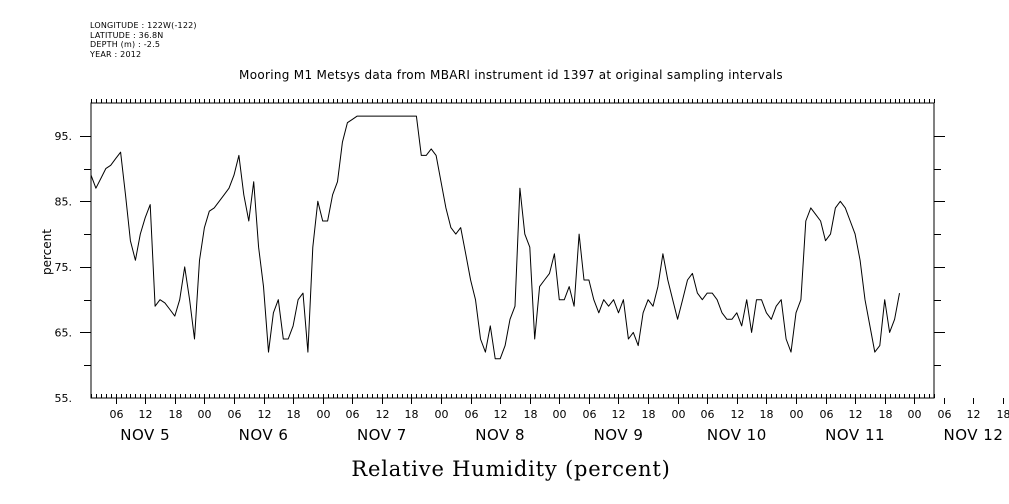 The height and width of the screenshot is (504, 1009). I want to click on y-tick-label: 75., so click(64, 267).